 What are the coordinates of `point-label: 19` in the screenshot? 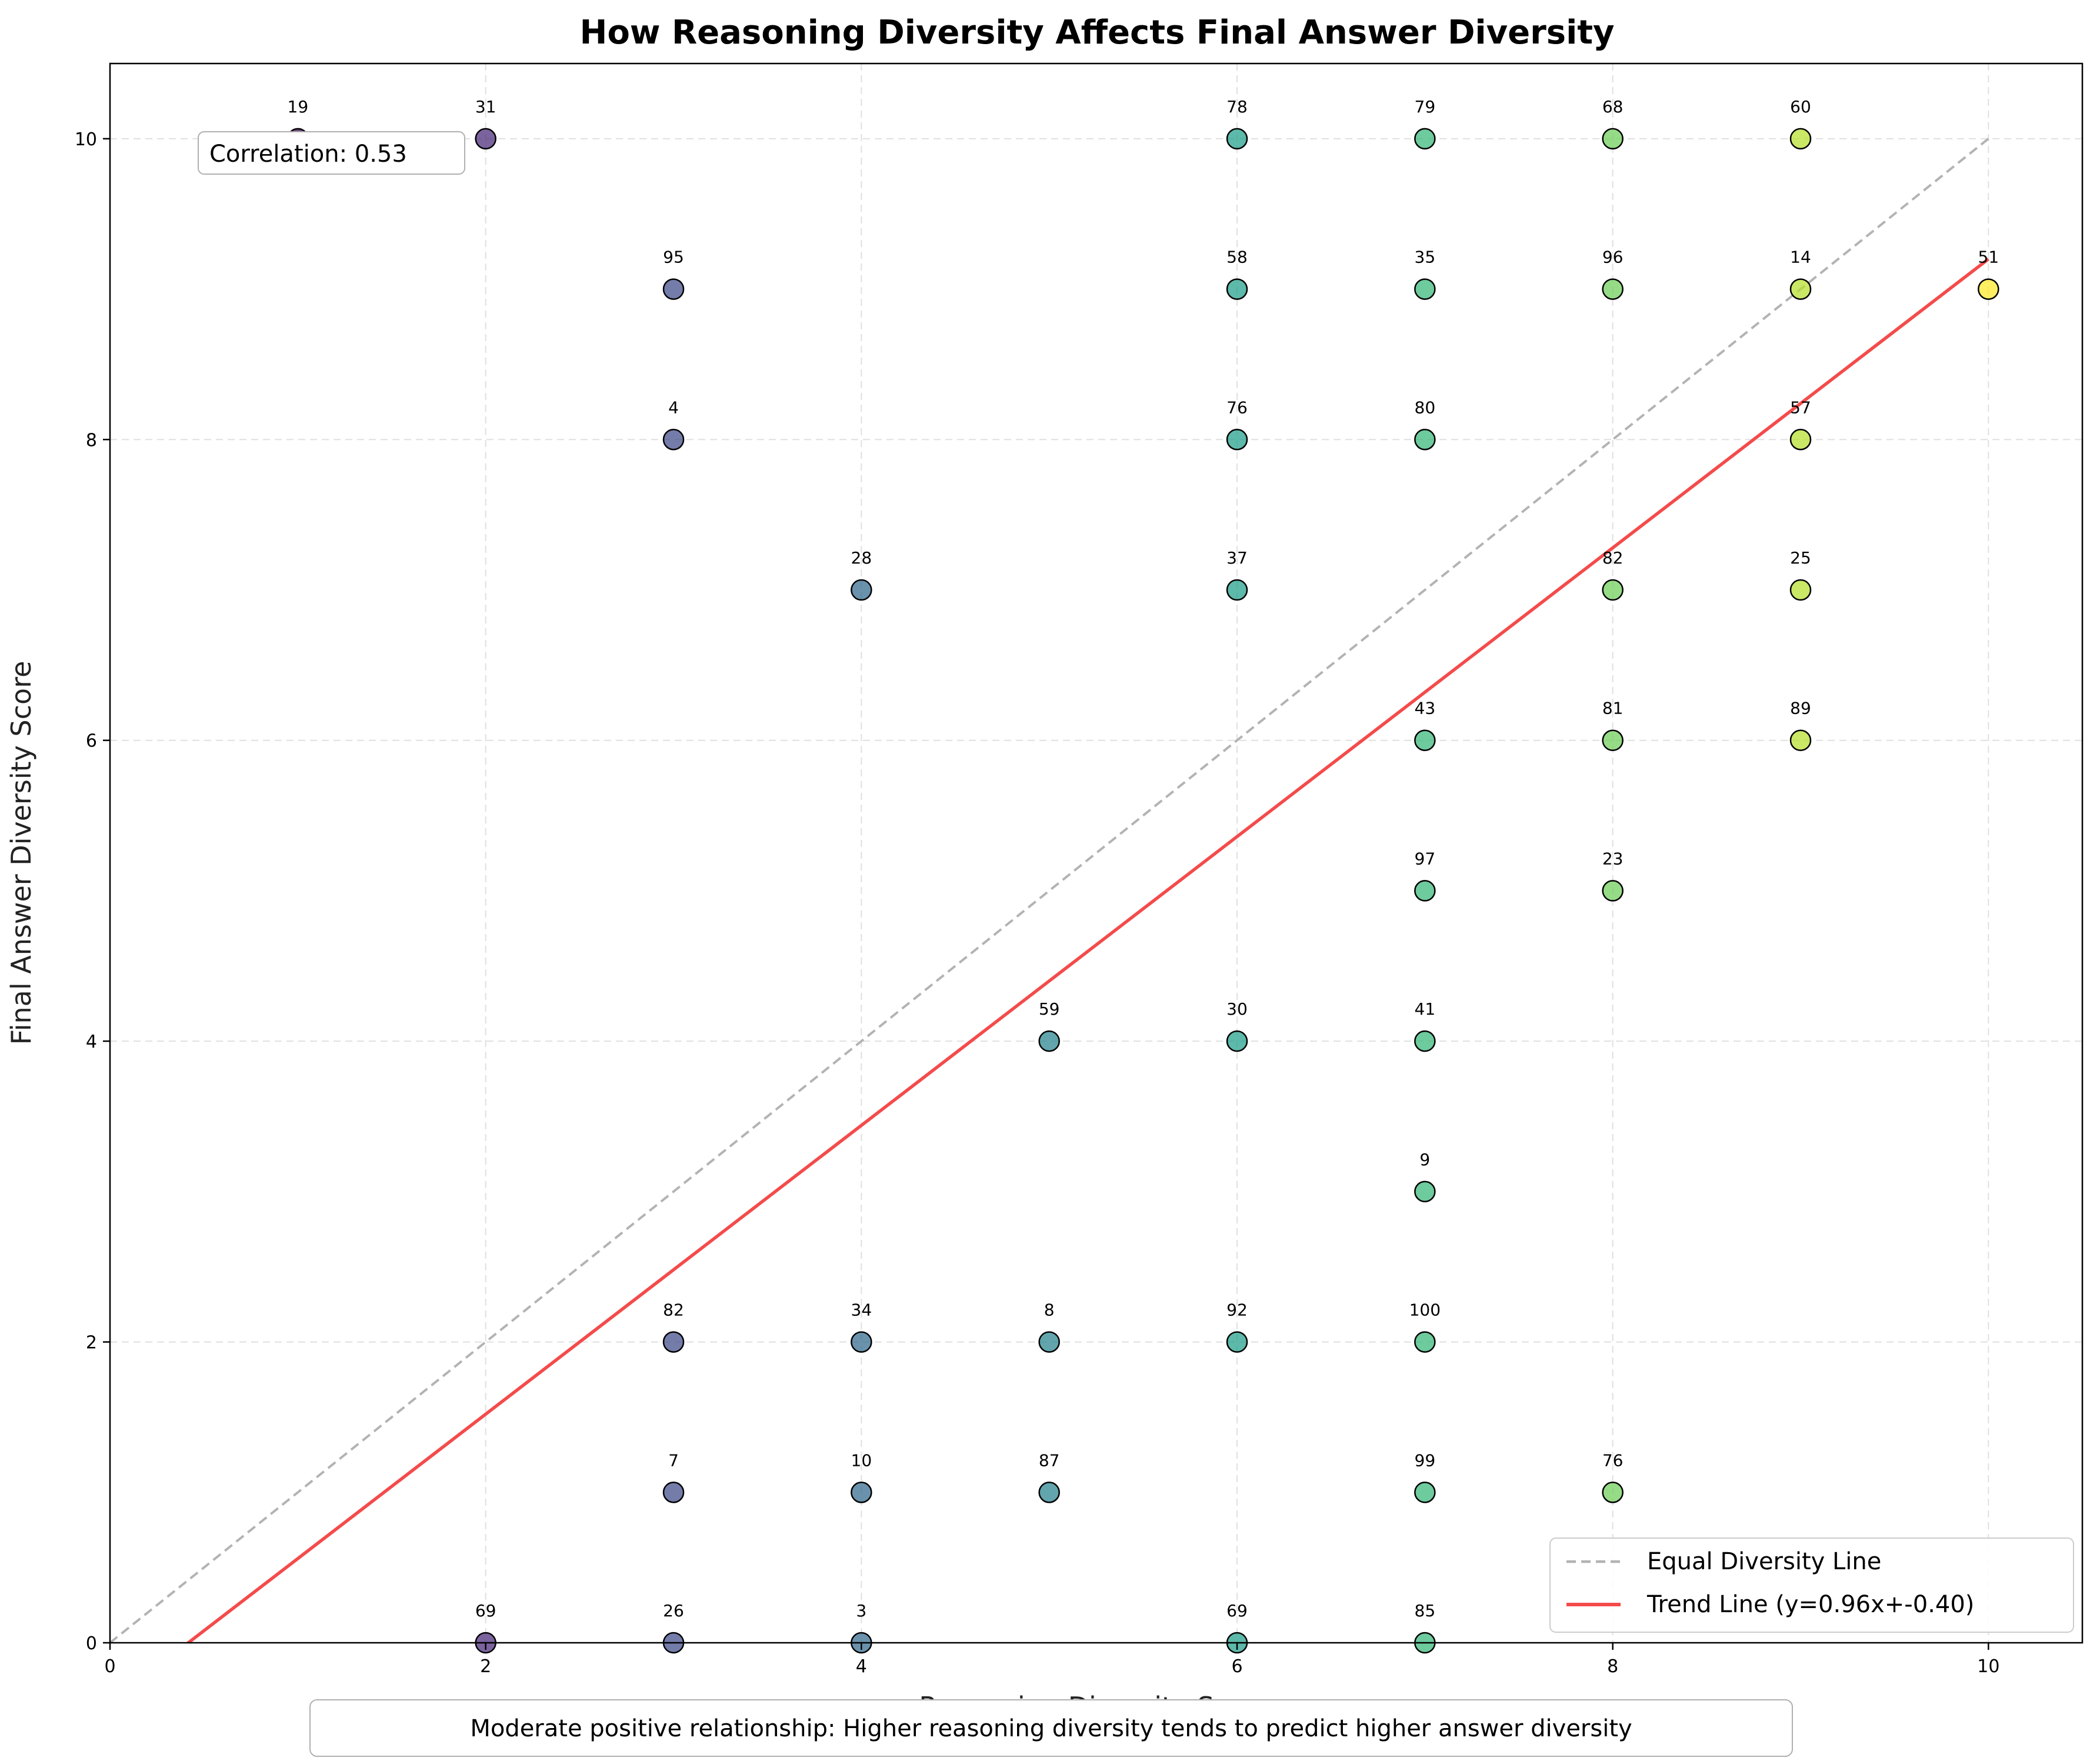 It's located at (298, 106).